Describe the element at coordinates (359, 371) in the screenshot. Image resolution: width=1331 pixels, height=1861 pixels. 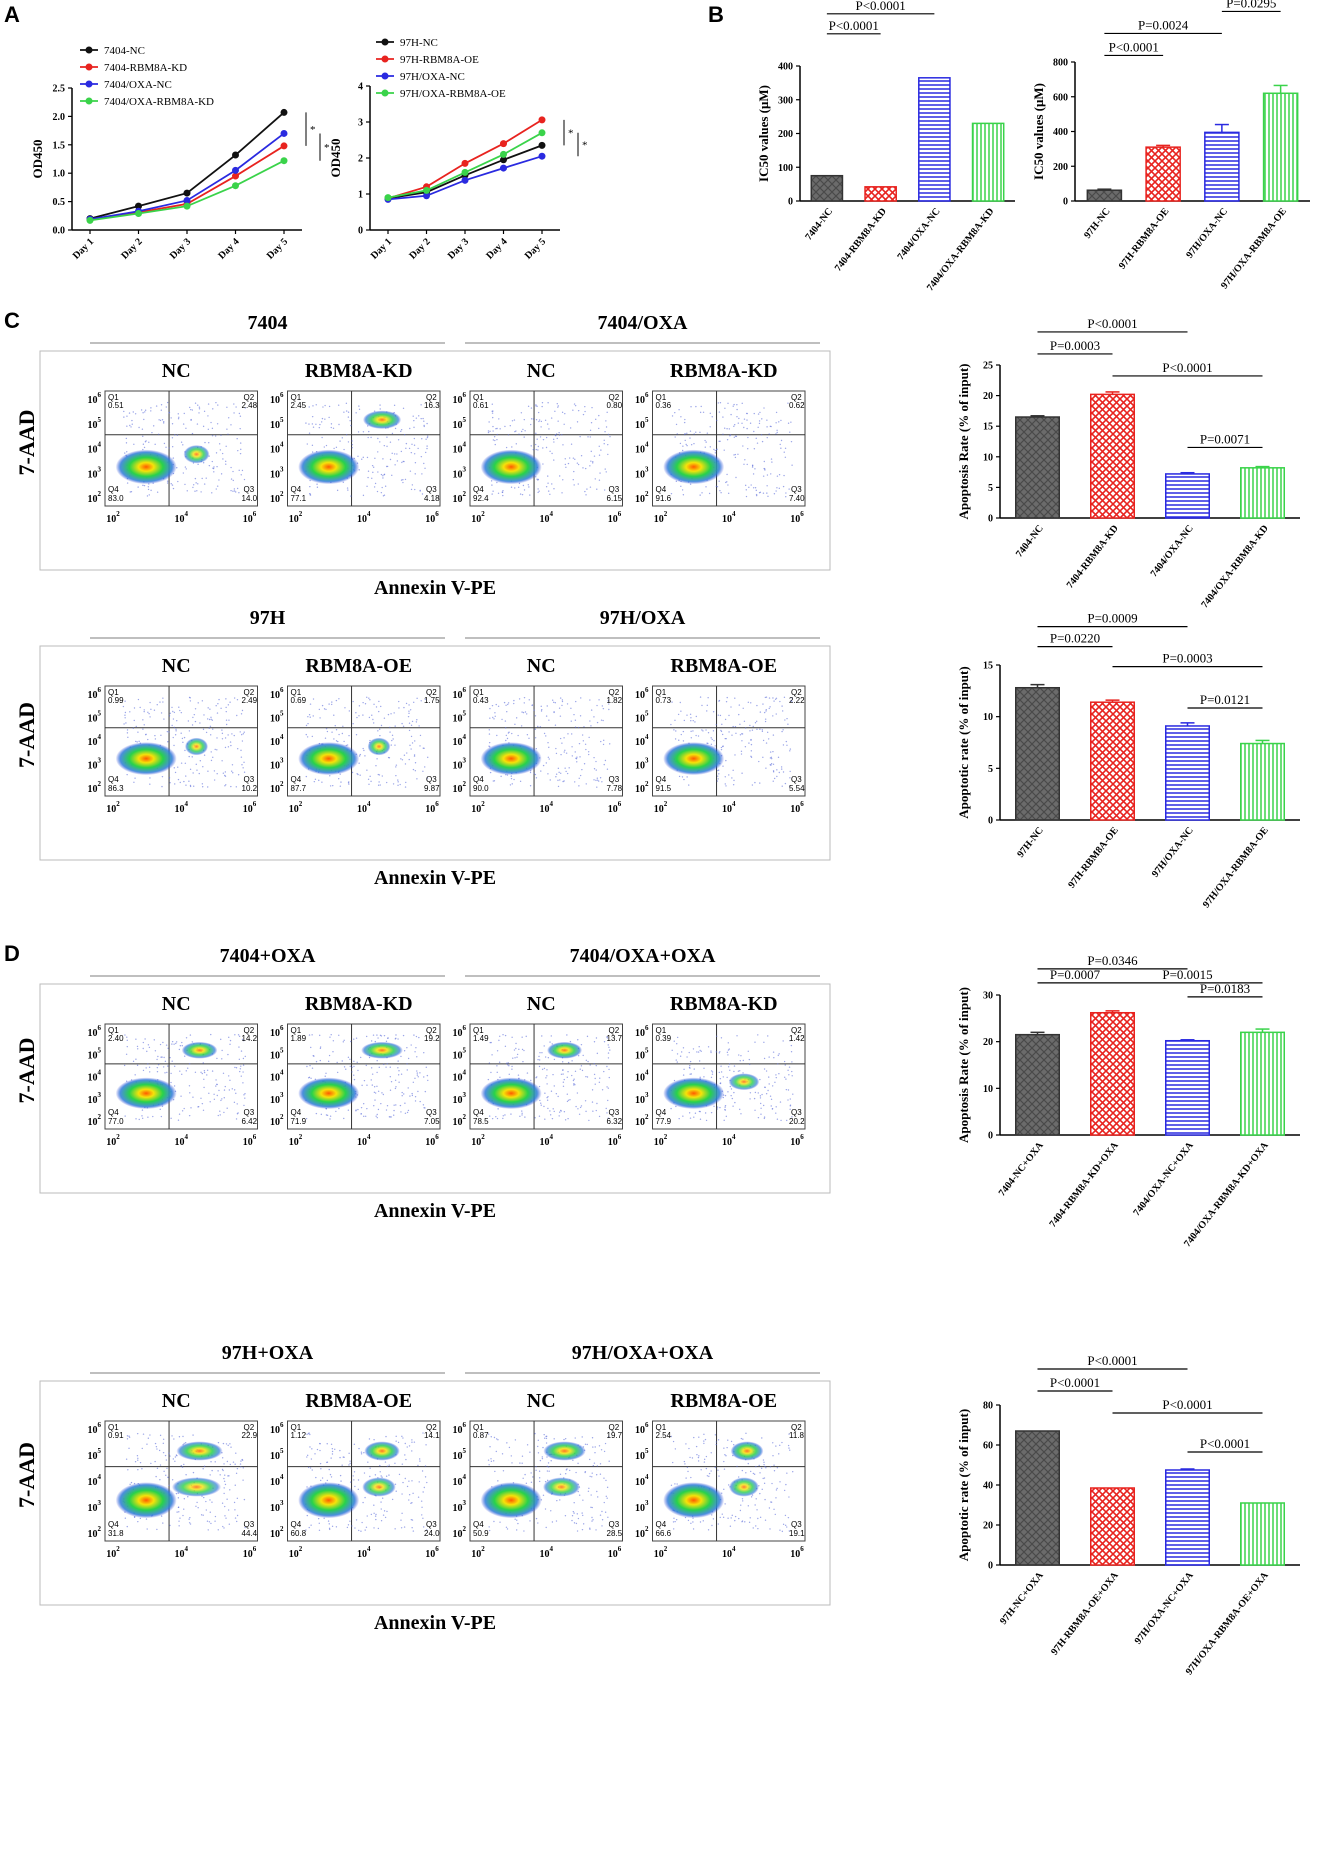
I see `plot-subheader: RBM8A-KD` at that location.